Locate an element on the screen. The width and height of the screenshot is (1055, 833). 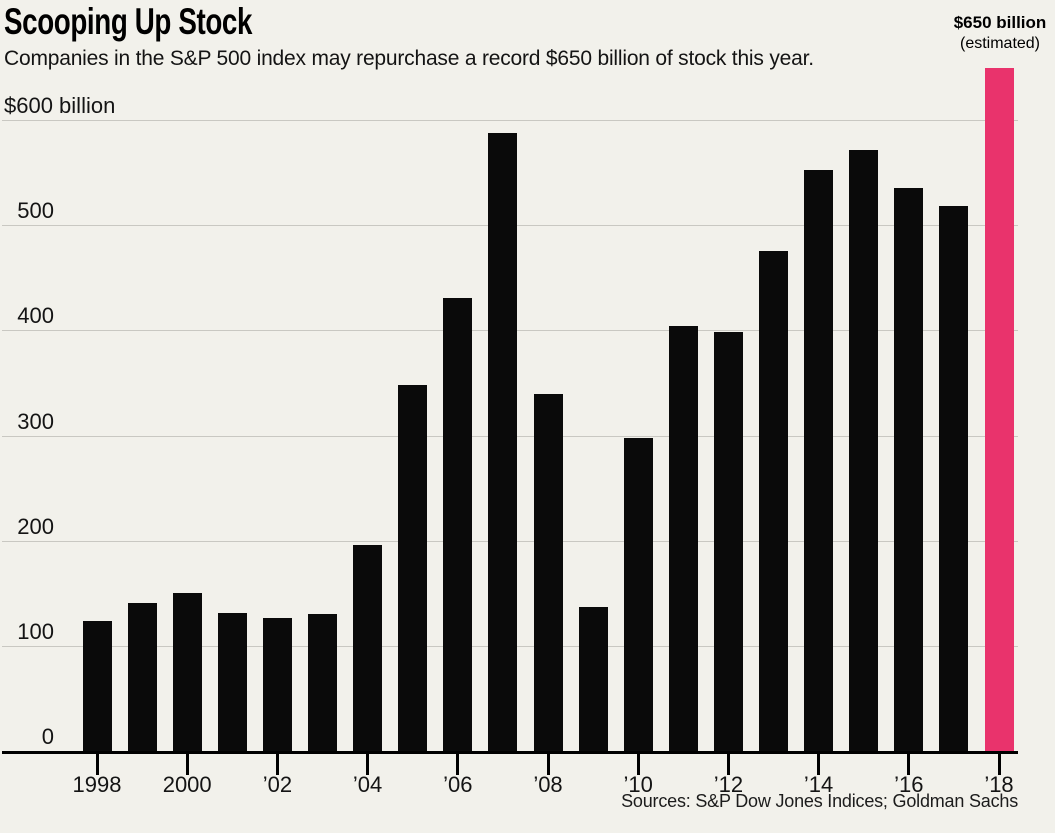
page-title: Scooping Up Stock is located at coordinates (128, 21).